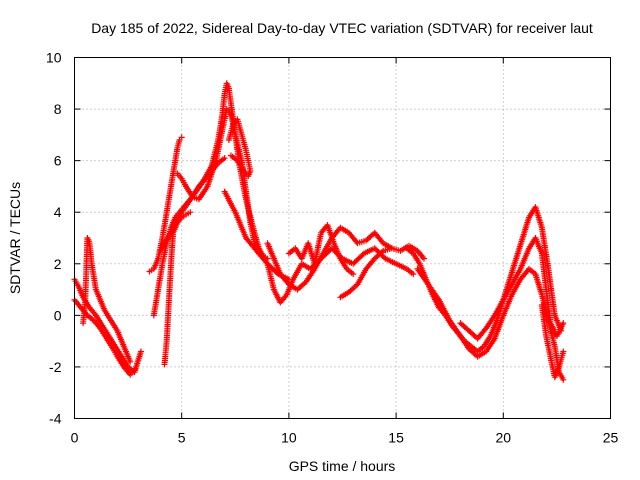  I want to click on y-tick-label: -2, so click(55, 367).